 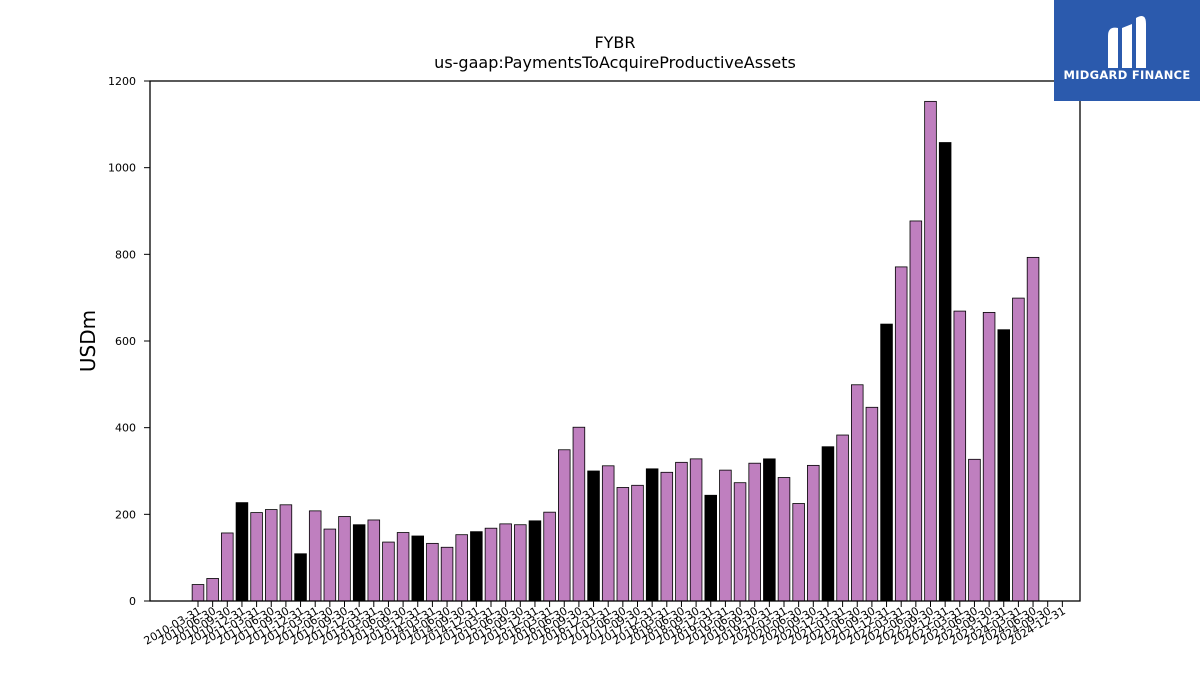 What do you see at coordinates (122, 168) in the screenshot?
I see `y-tick-label: 1000` at bounding box center [122, 168].